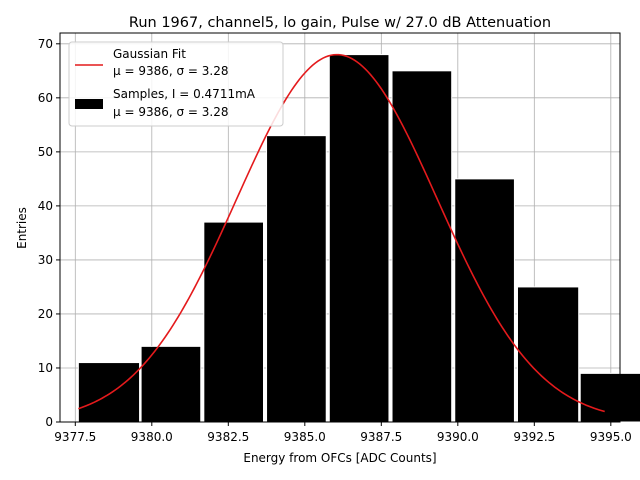 Image resolution: width=640 pixels, height=480 pixels. I want to click on legend-box, so click(176, 84).